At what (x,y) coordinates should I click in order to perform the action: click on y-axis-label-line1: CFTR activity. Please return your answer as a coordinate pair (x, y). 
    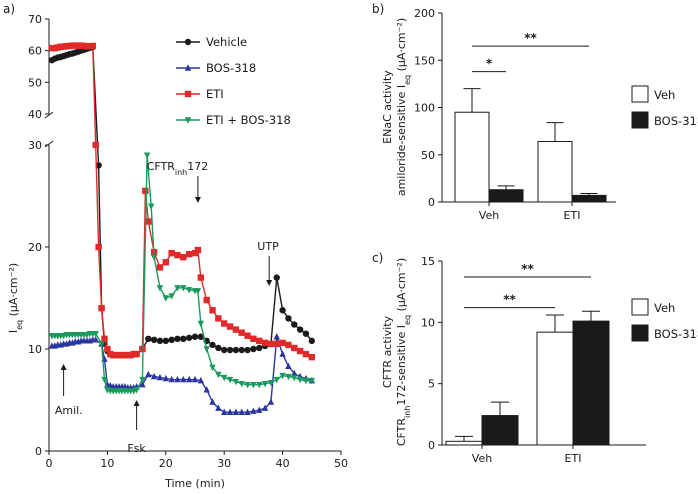
    Looking at the image, I should click on (387, 351).